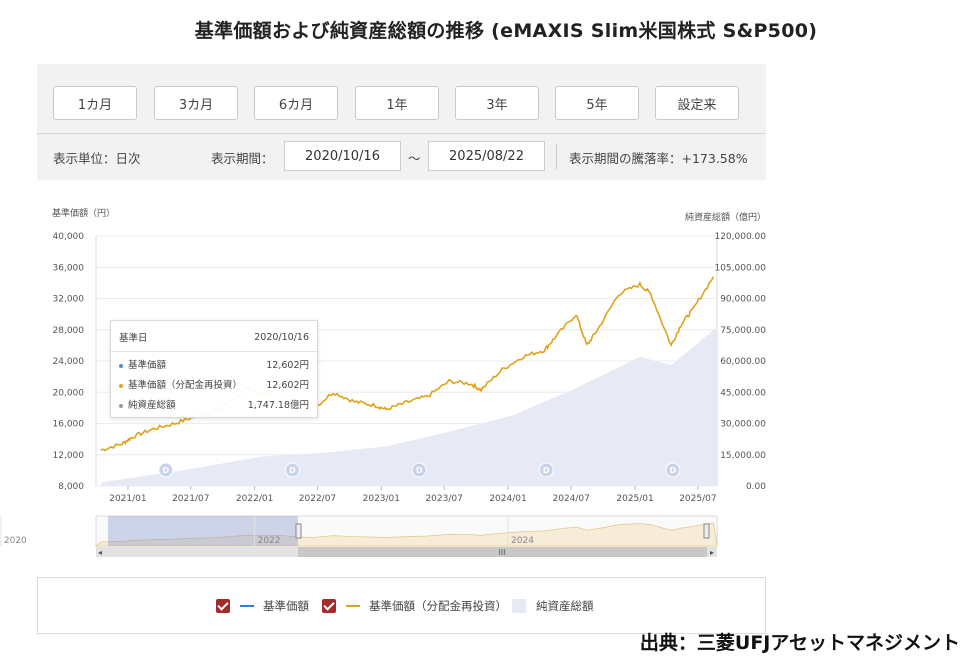 This screenshot has height=666, width=972. Describe the element at coordinates (298, 531) in the screenshot. I see `navigator-handle-right` at that location.